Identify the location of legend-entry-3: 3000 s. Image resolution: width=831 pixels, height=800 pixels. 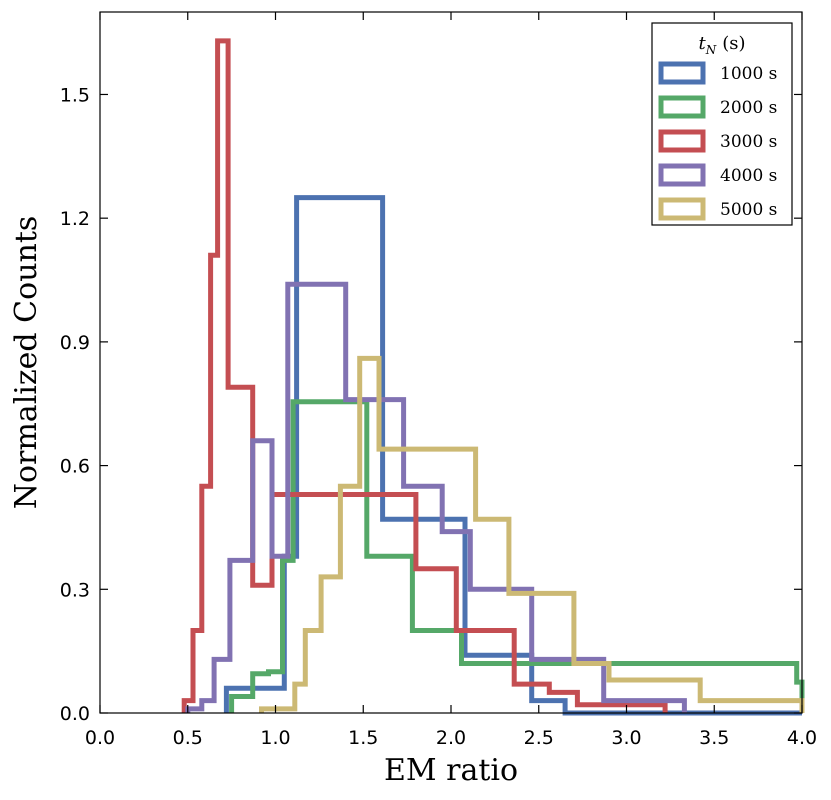
(717, 141).